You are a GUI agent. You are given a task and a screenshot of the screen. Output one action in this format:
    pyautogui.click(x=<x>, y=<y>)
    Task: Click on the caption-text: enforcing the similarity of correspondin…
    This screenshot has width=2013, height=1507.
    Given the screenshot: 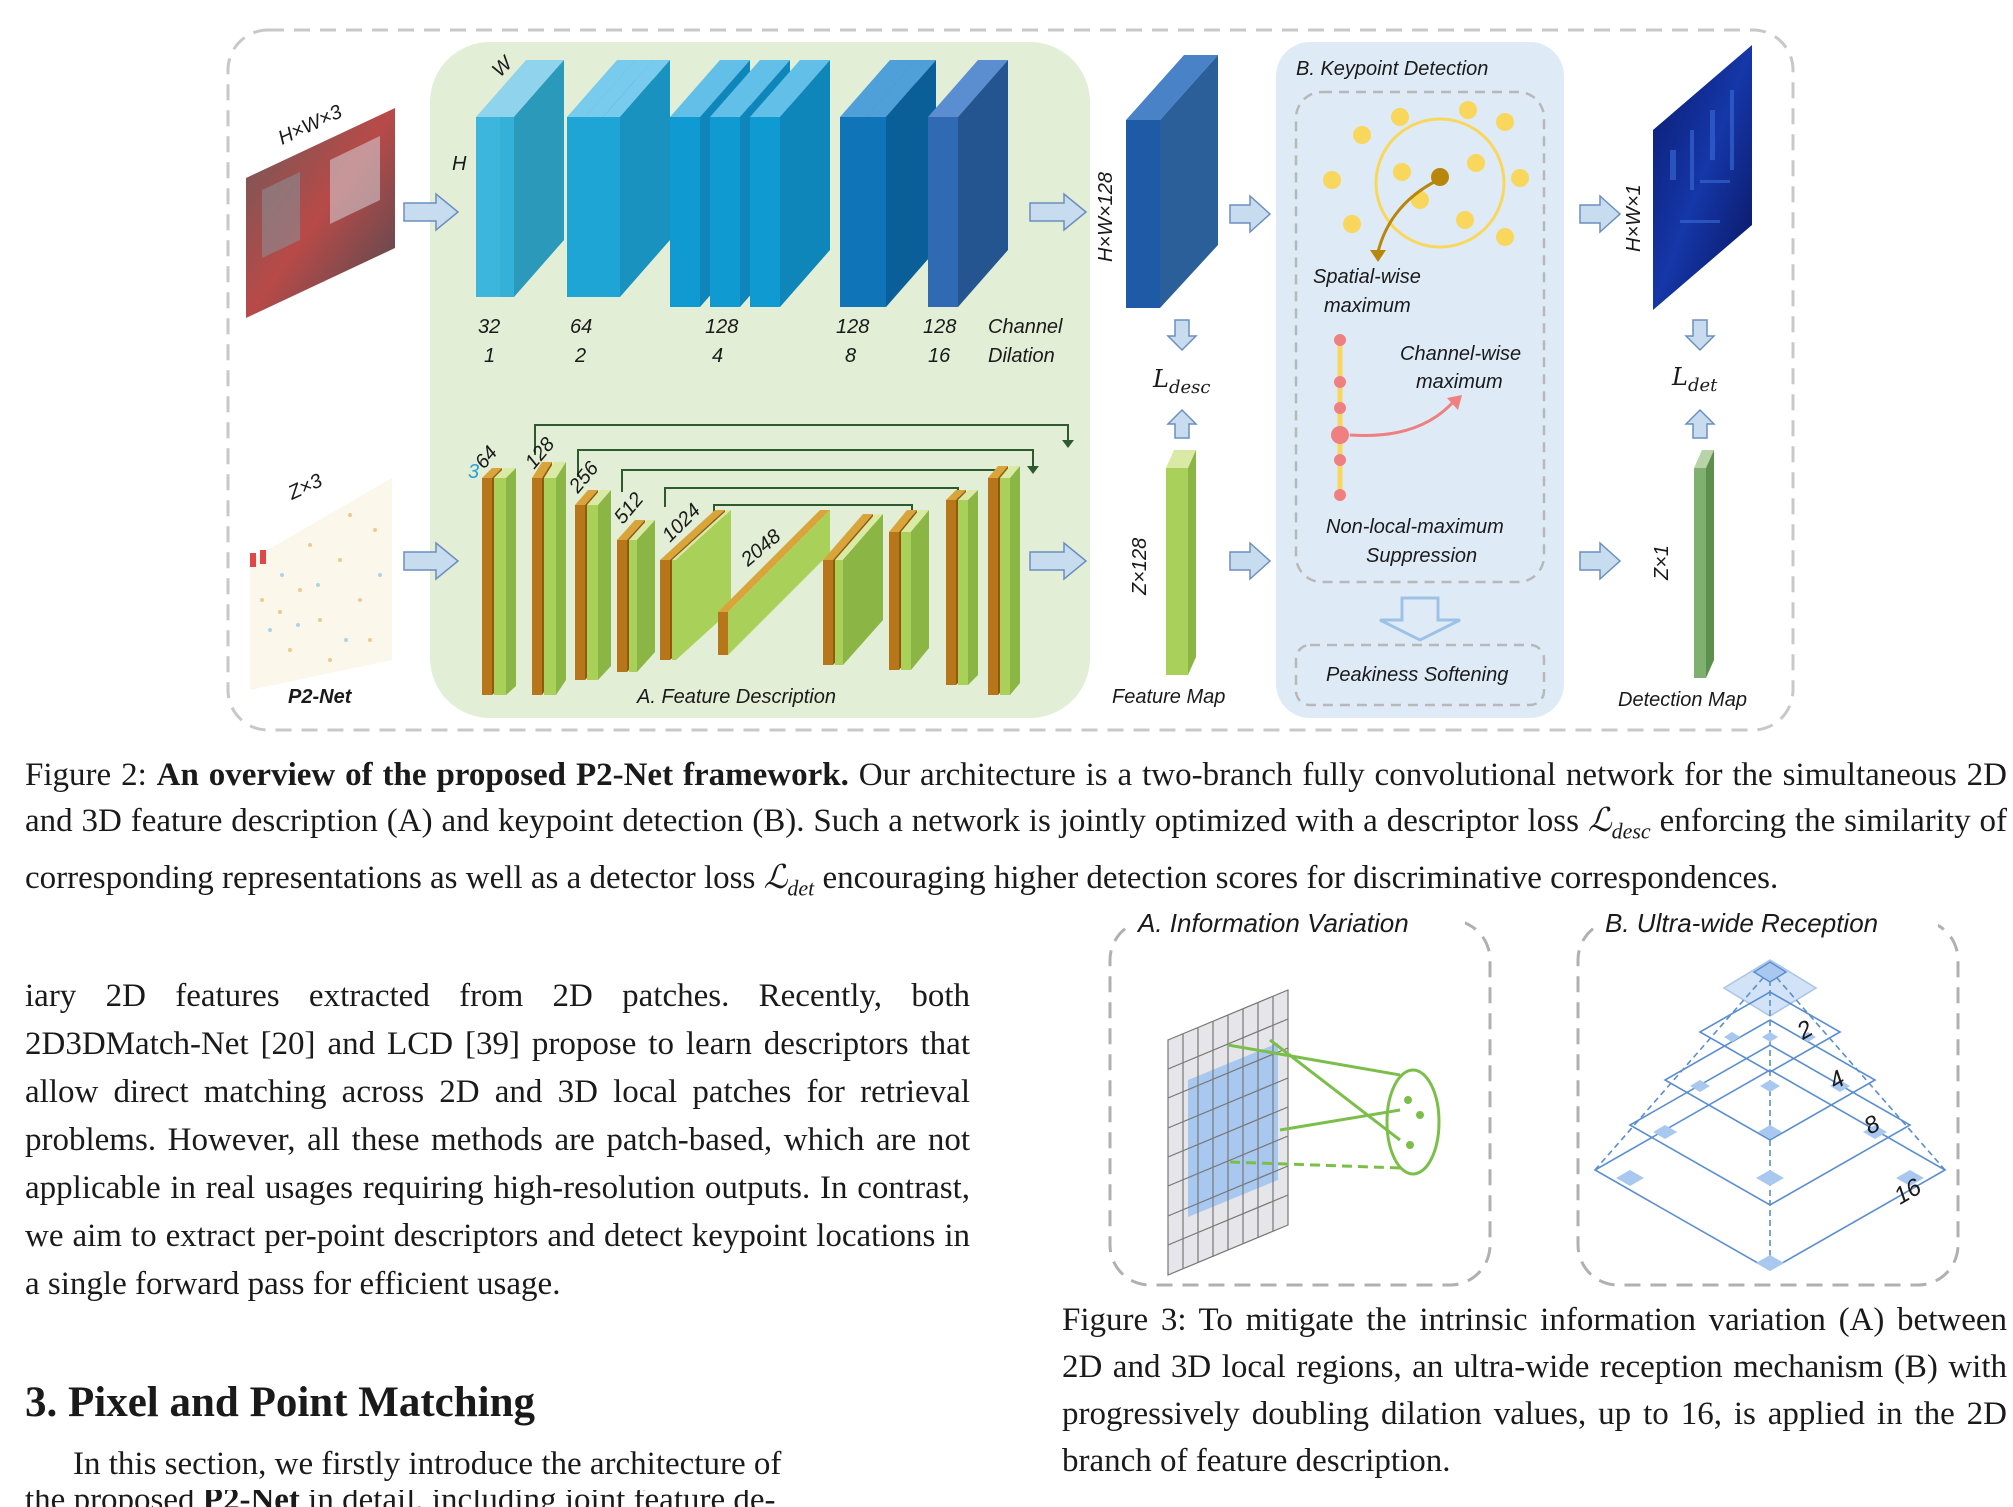 What is the action you would take?
    pyautogui.click(x=1016, y=849)
    